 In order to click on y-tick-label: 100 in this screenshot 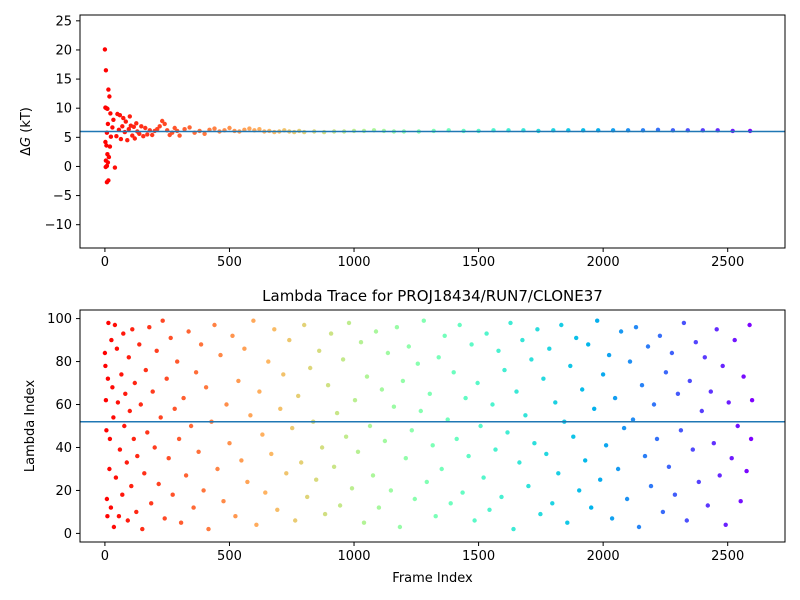, I will do `click(59, 319)`.